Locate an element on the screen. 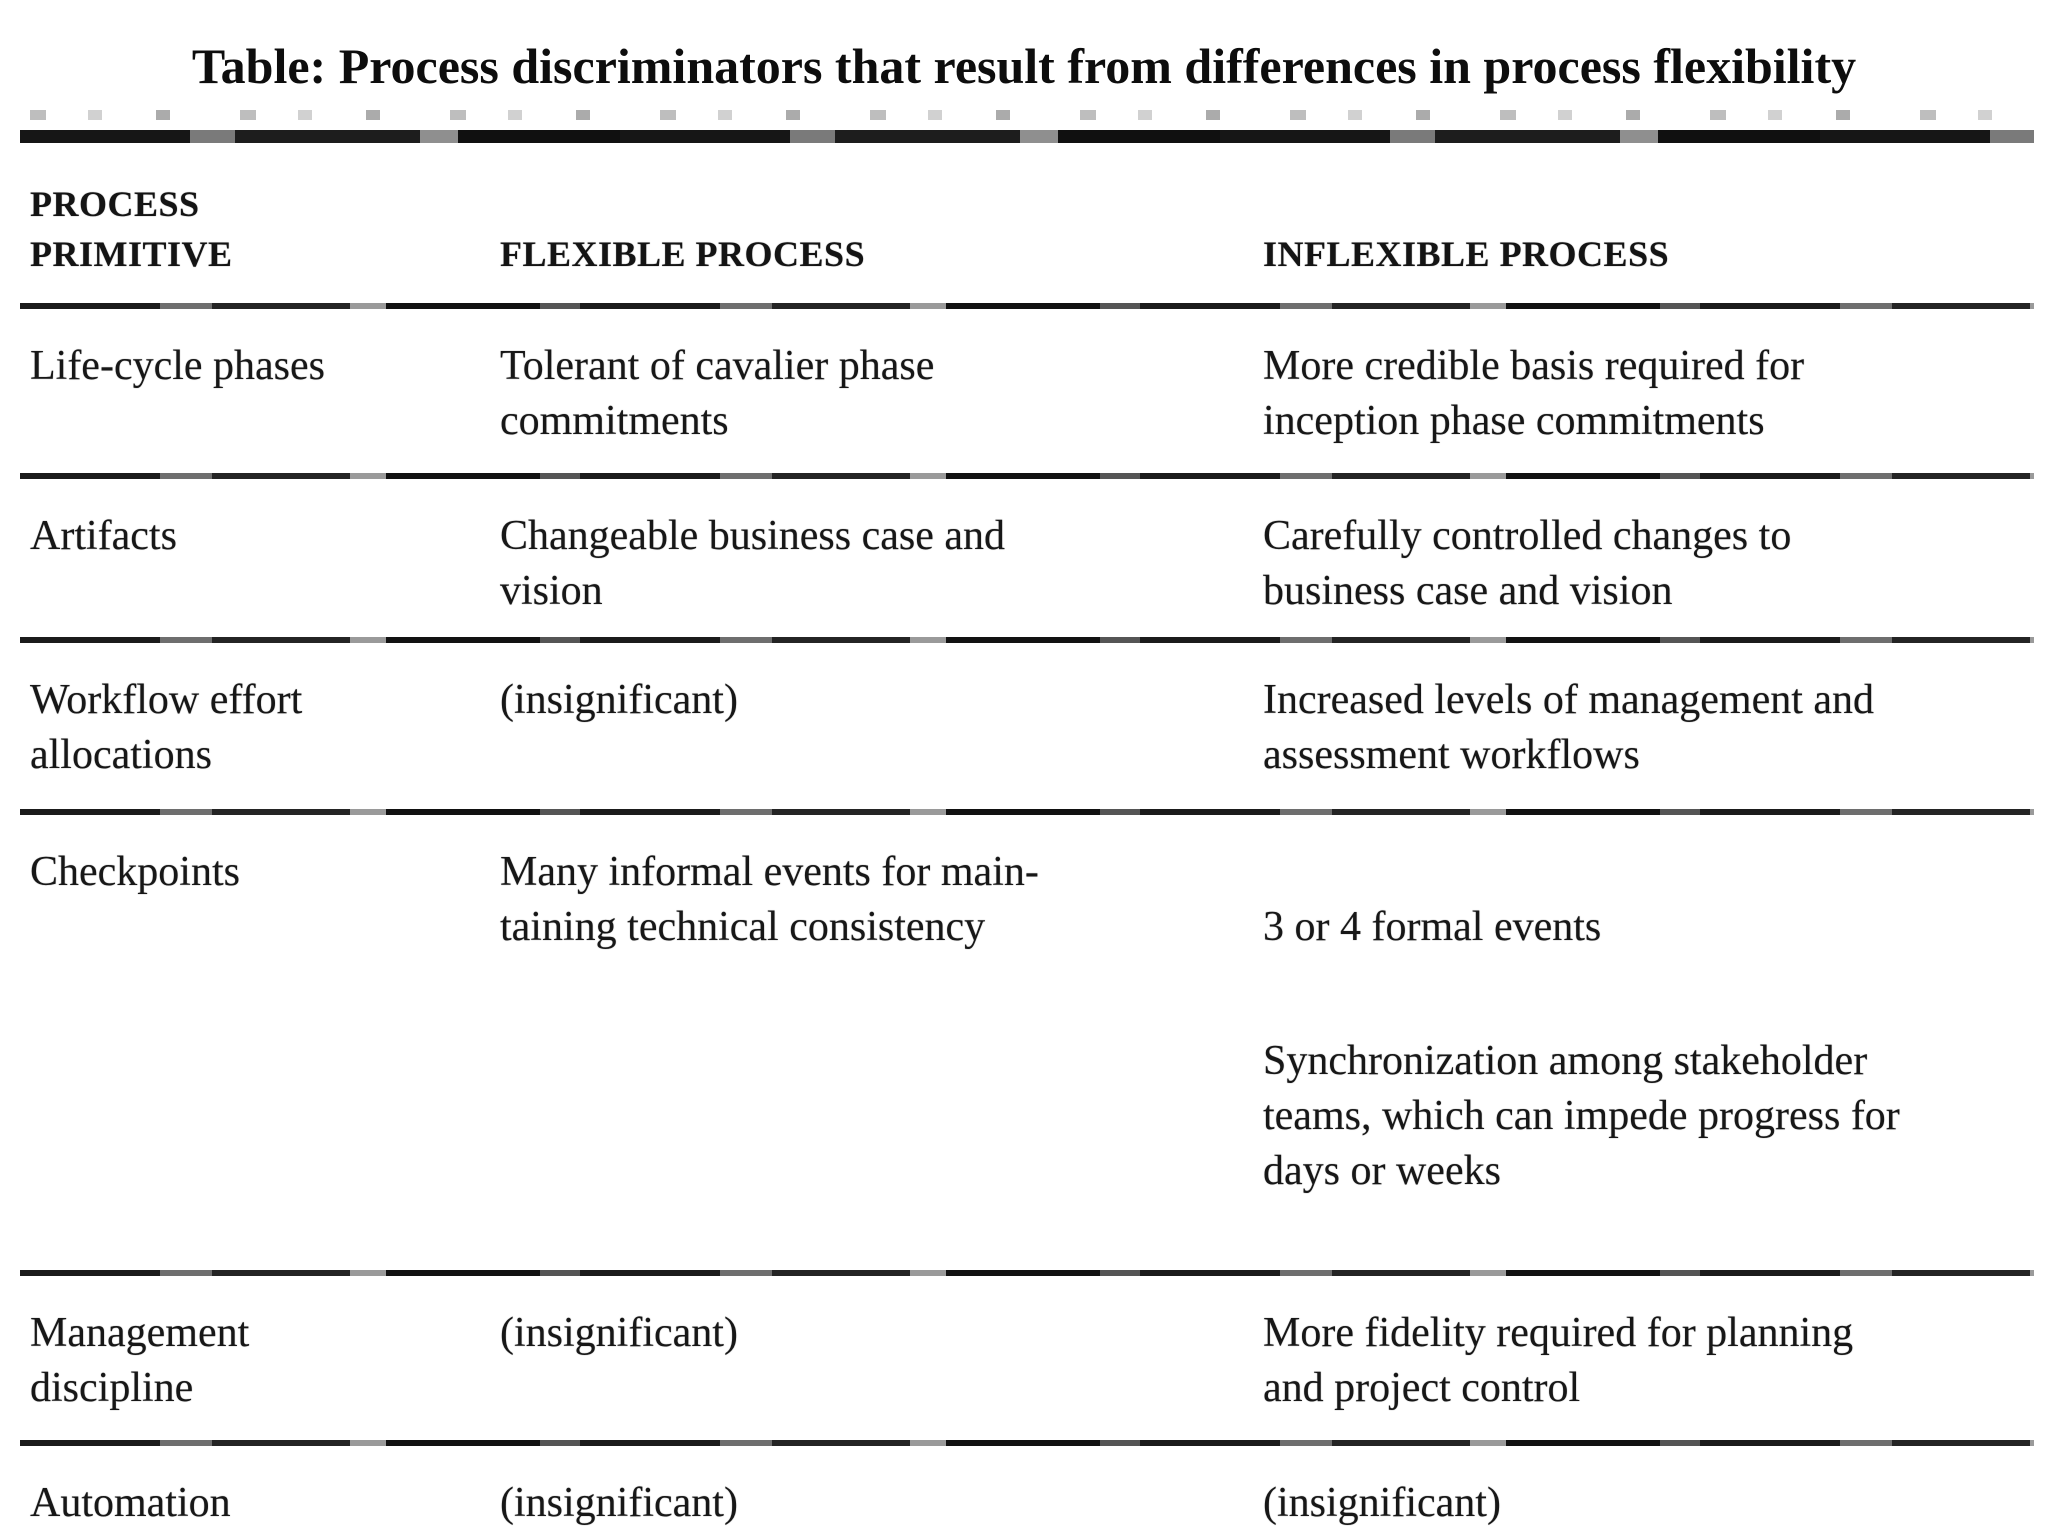  scan-artifact-band is located at coordinates (1024, 115).